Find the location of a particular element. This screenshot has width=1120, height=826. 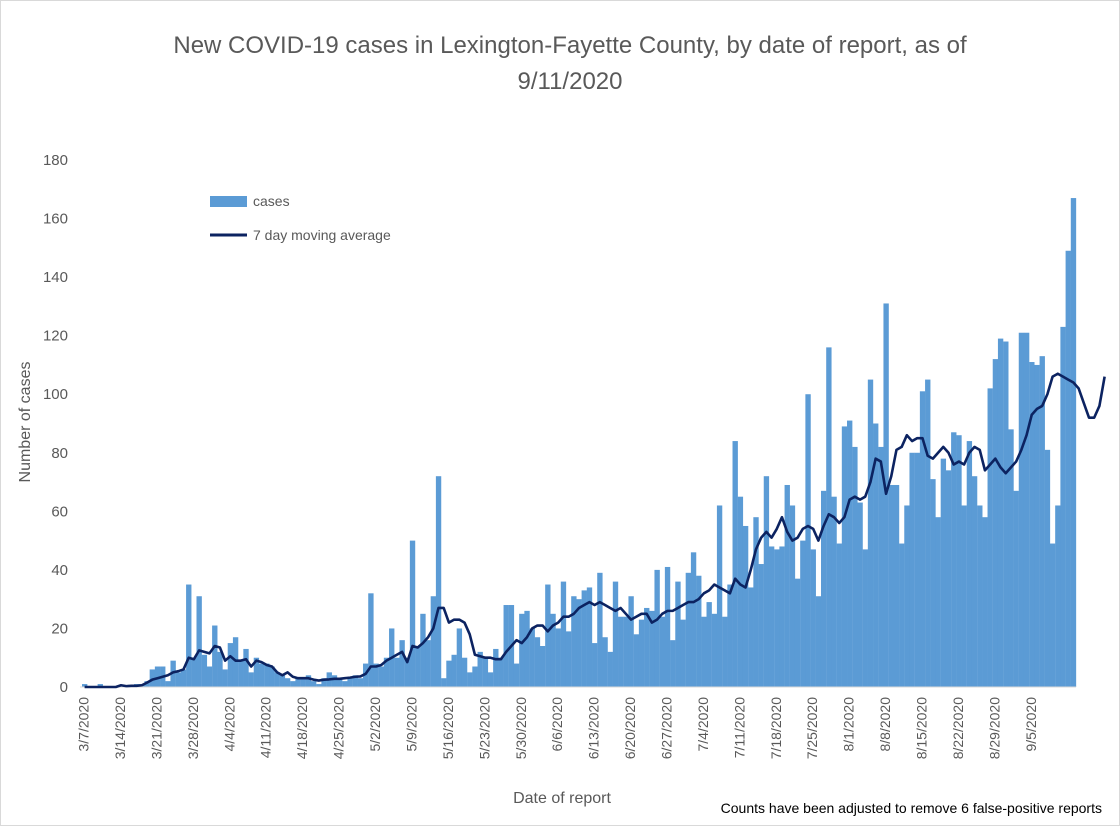

x-tick-label: 3/21/2020 is located at coordinates (157, 728).